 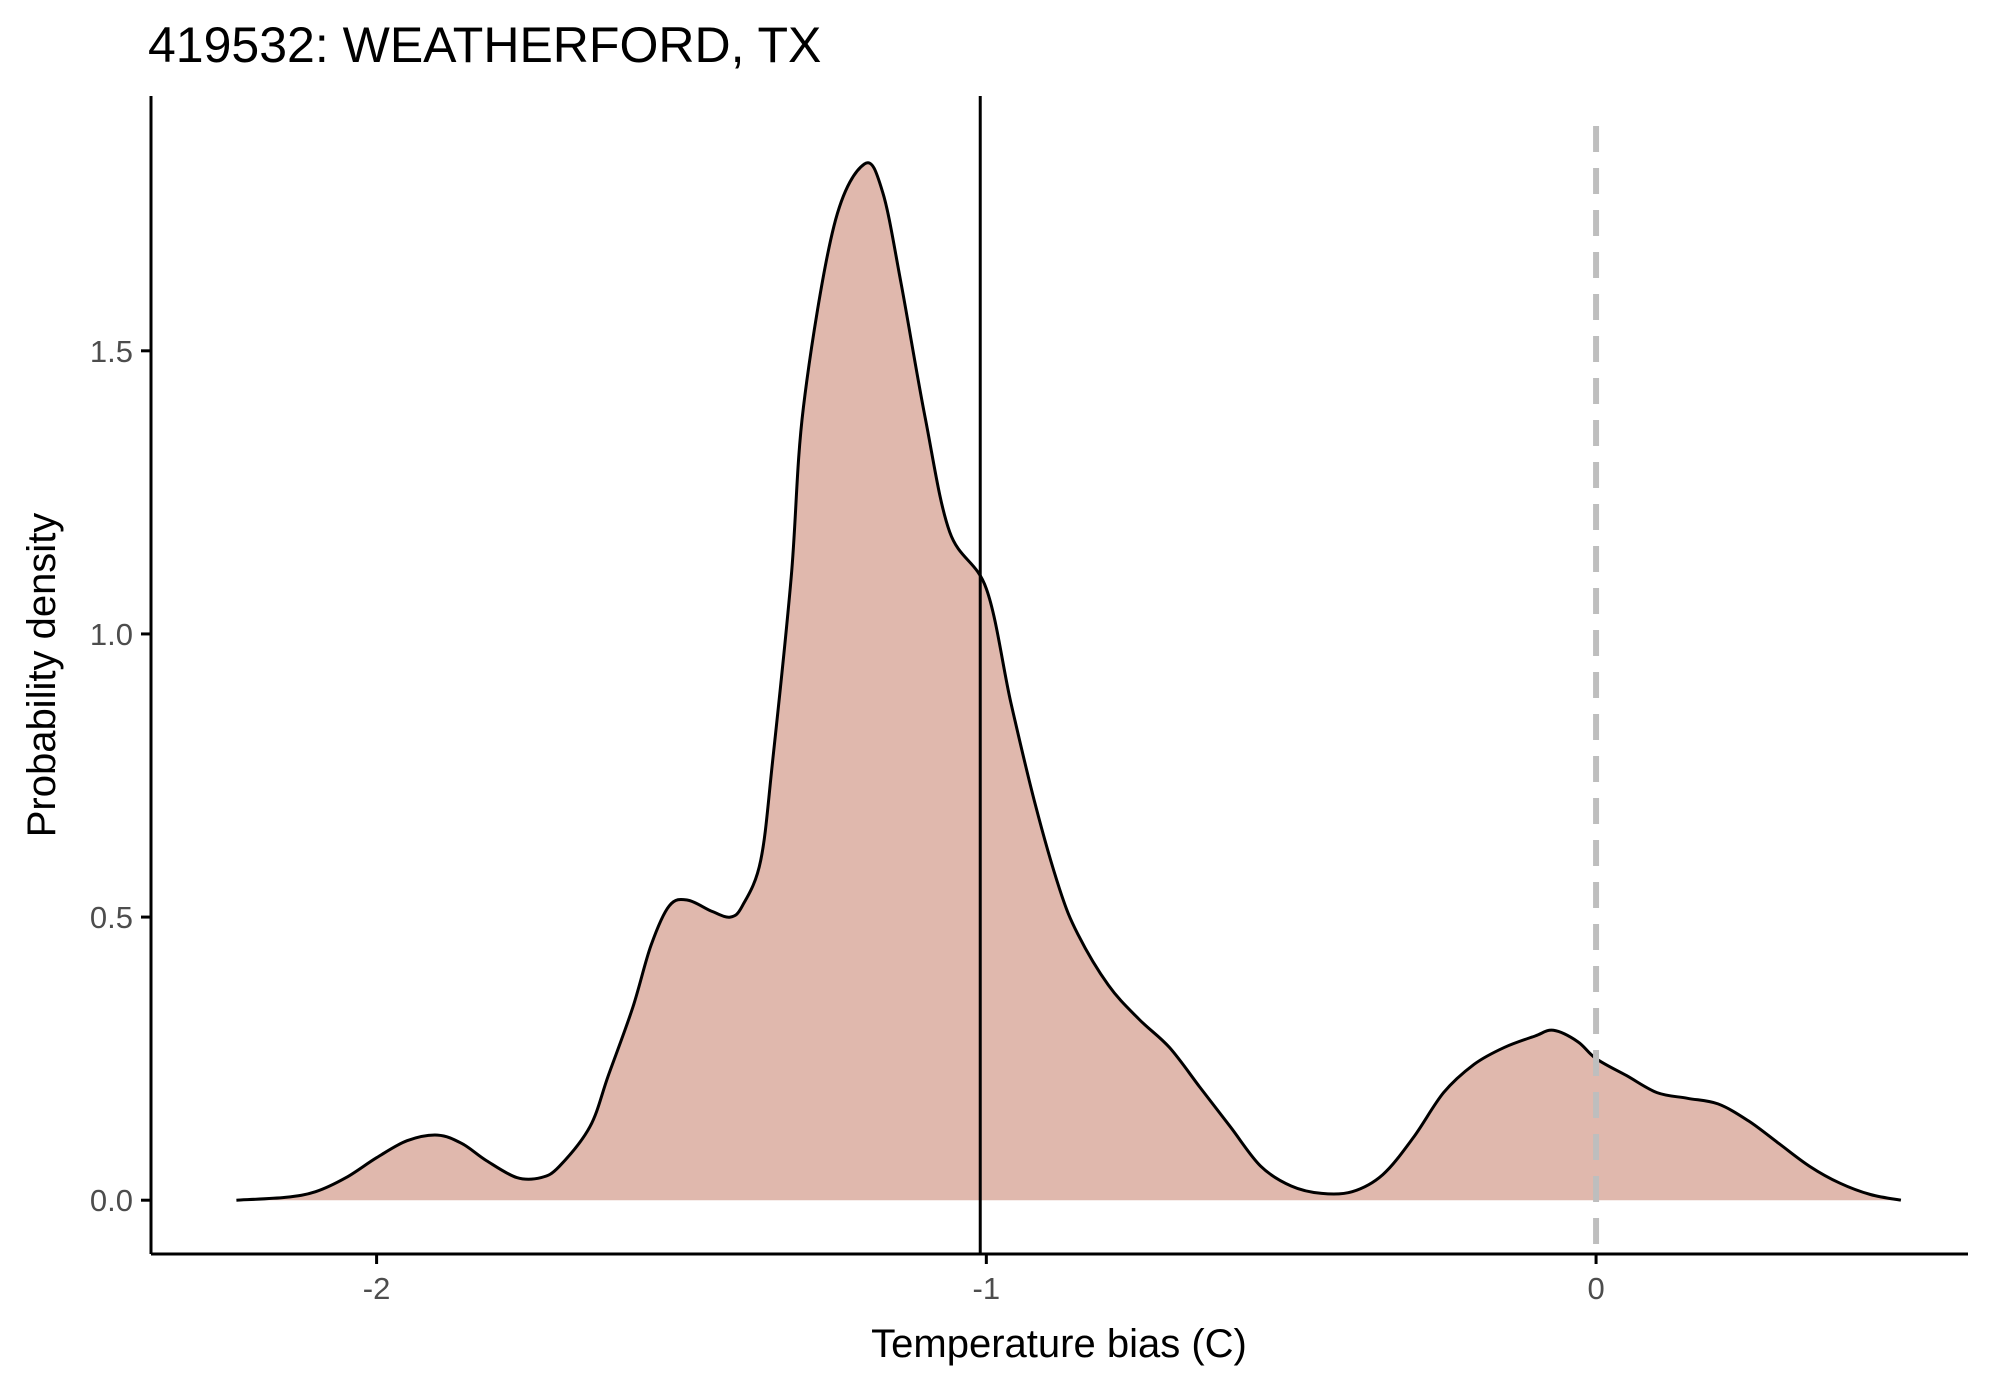 I want to click on y-tick-label: 1.0, so click(x=111, y=634).